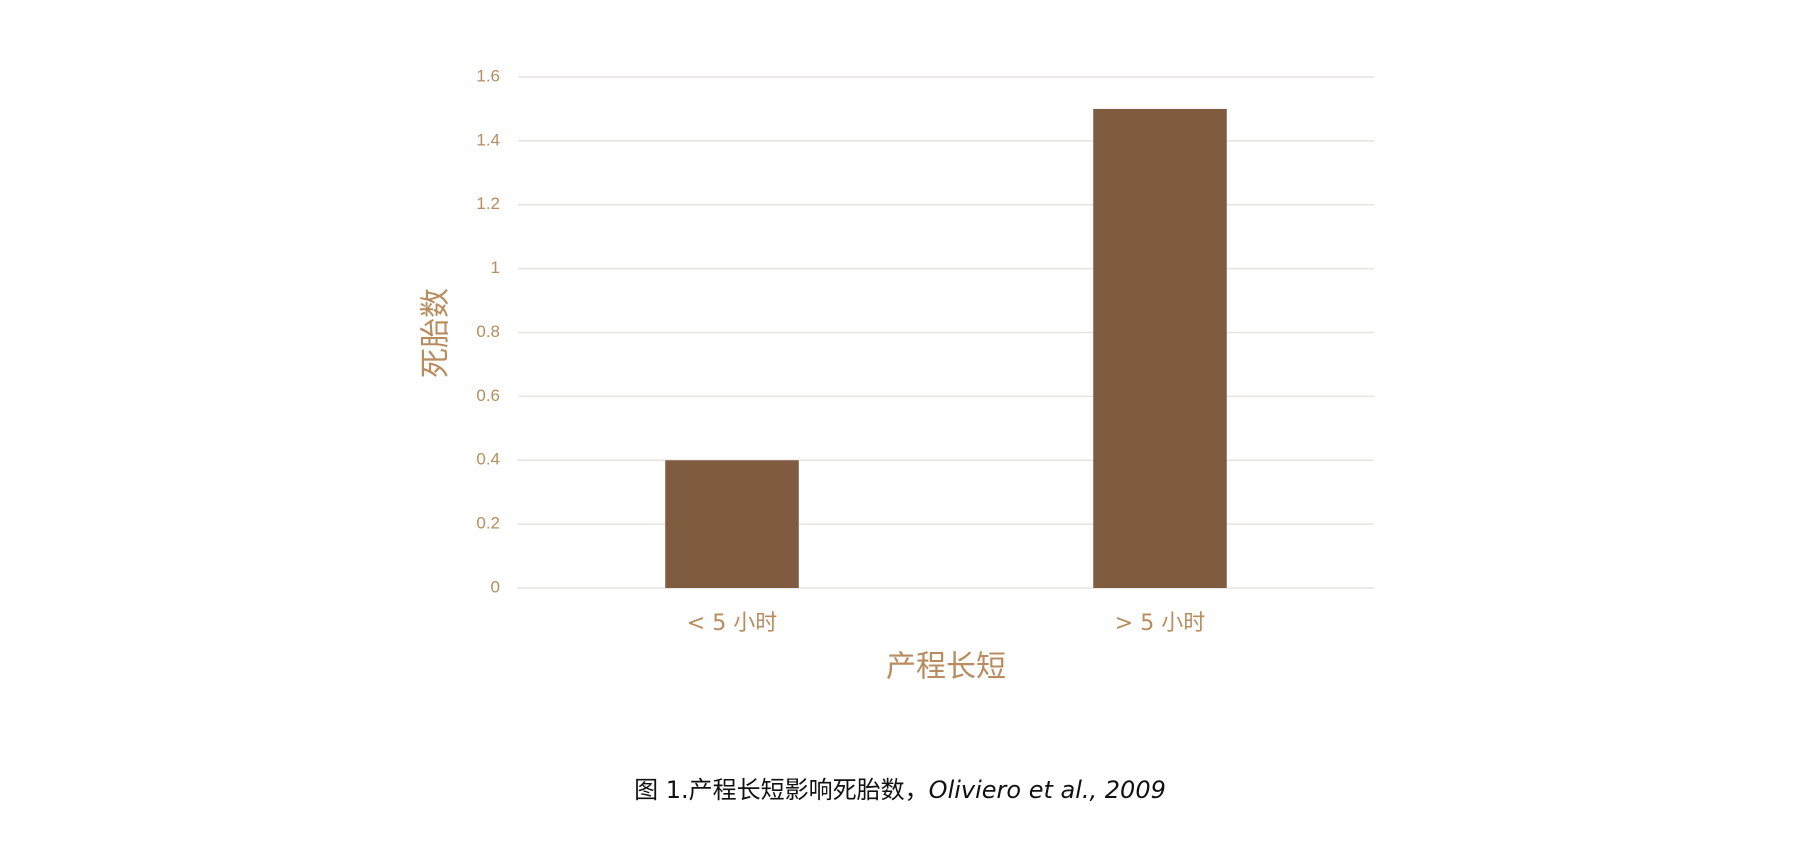  I want to click on y-tick-label: 0.2, so click(488, 523).